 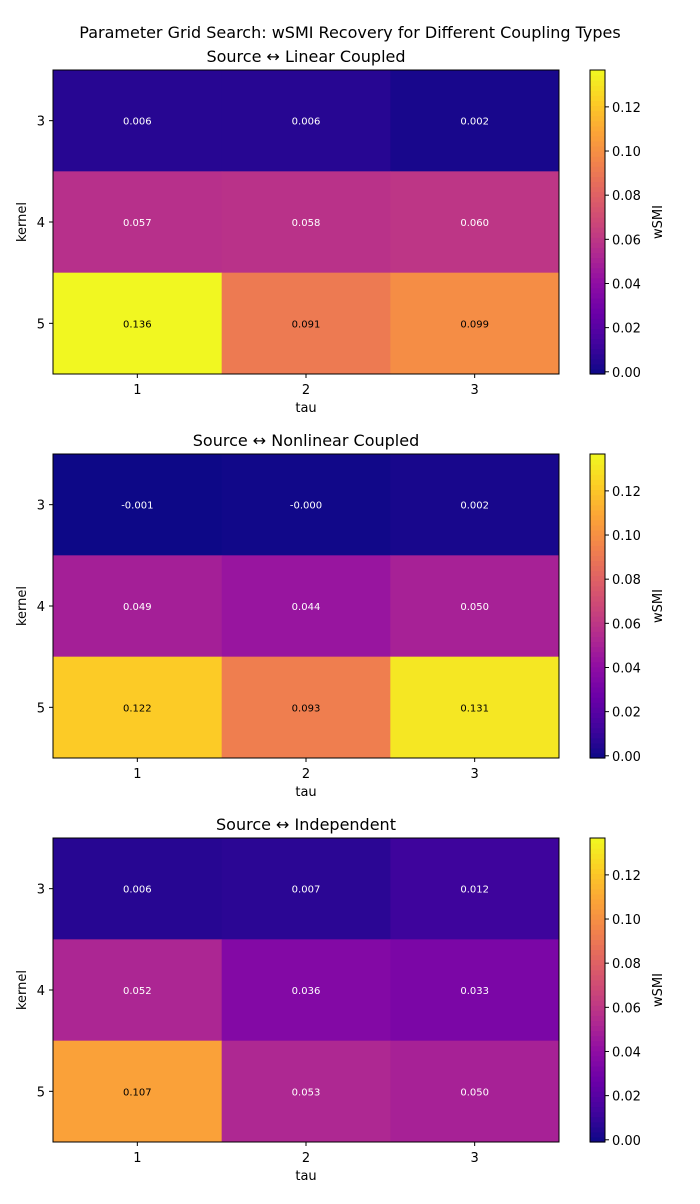 I want to click on panel-title: Source ↔ Linear Coupled, so click(x=305, y=56).